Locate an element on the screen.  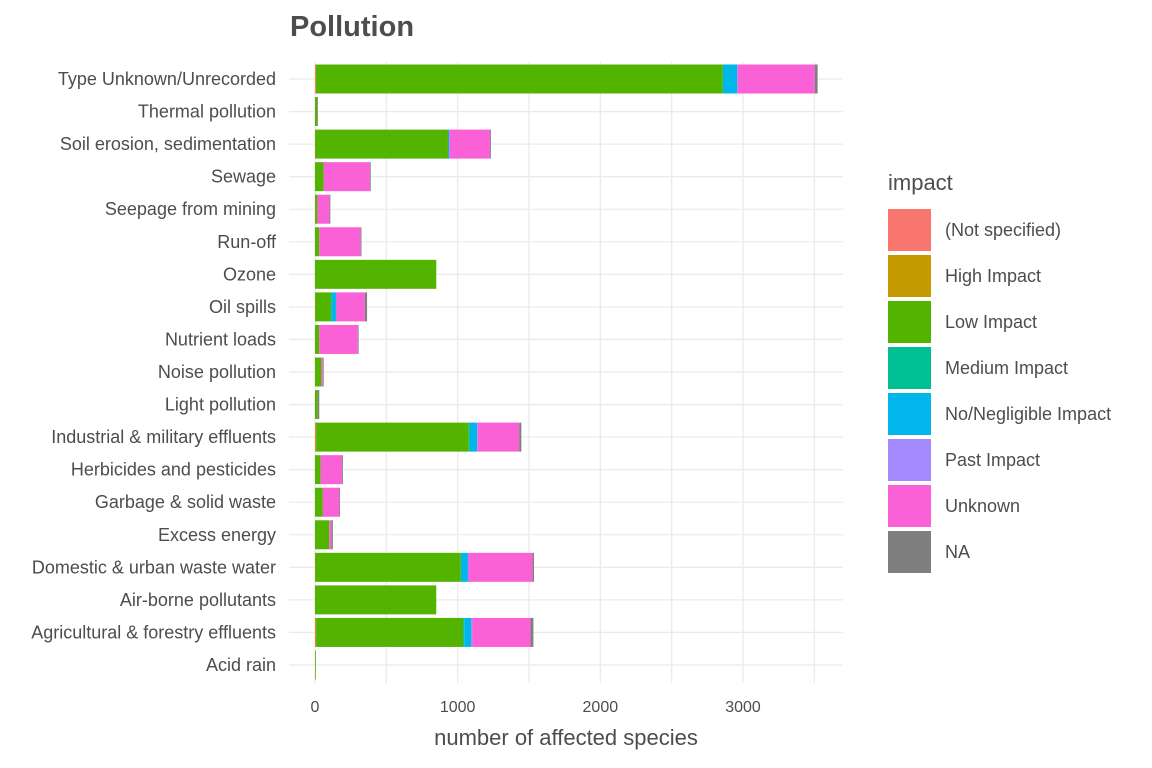
category-label: Domestic & urban waste water is located at coordinates (154, 567).